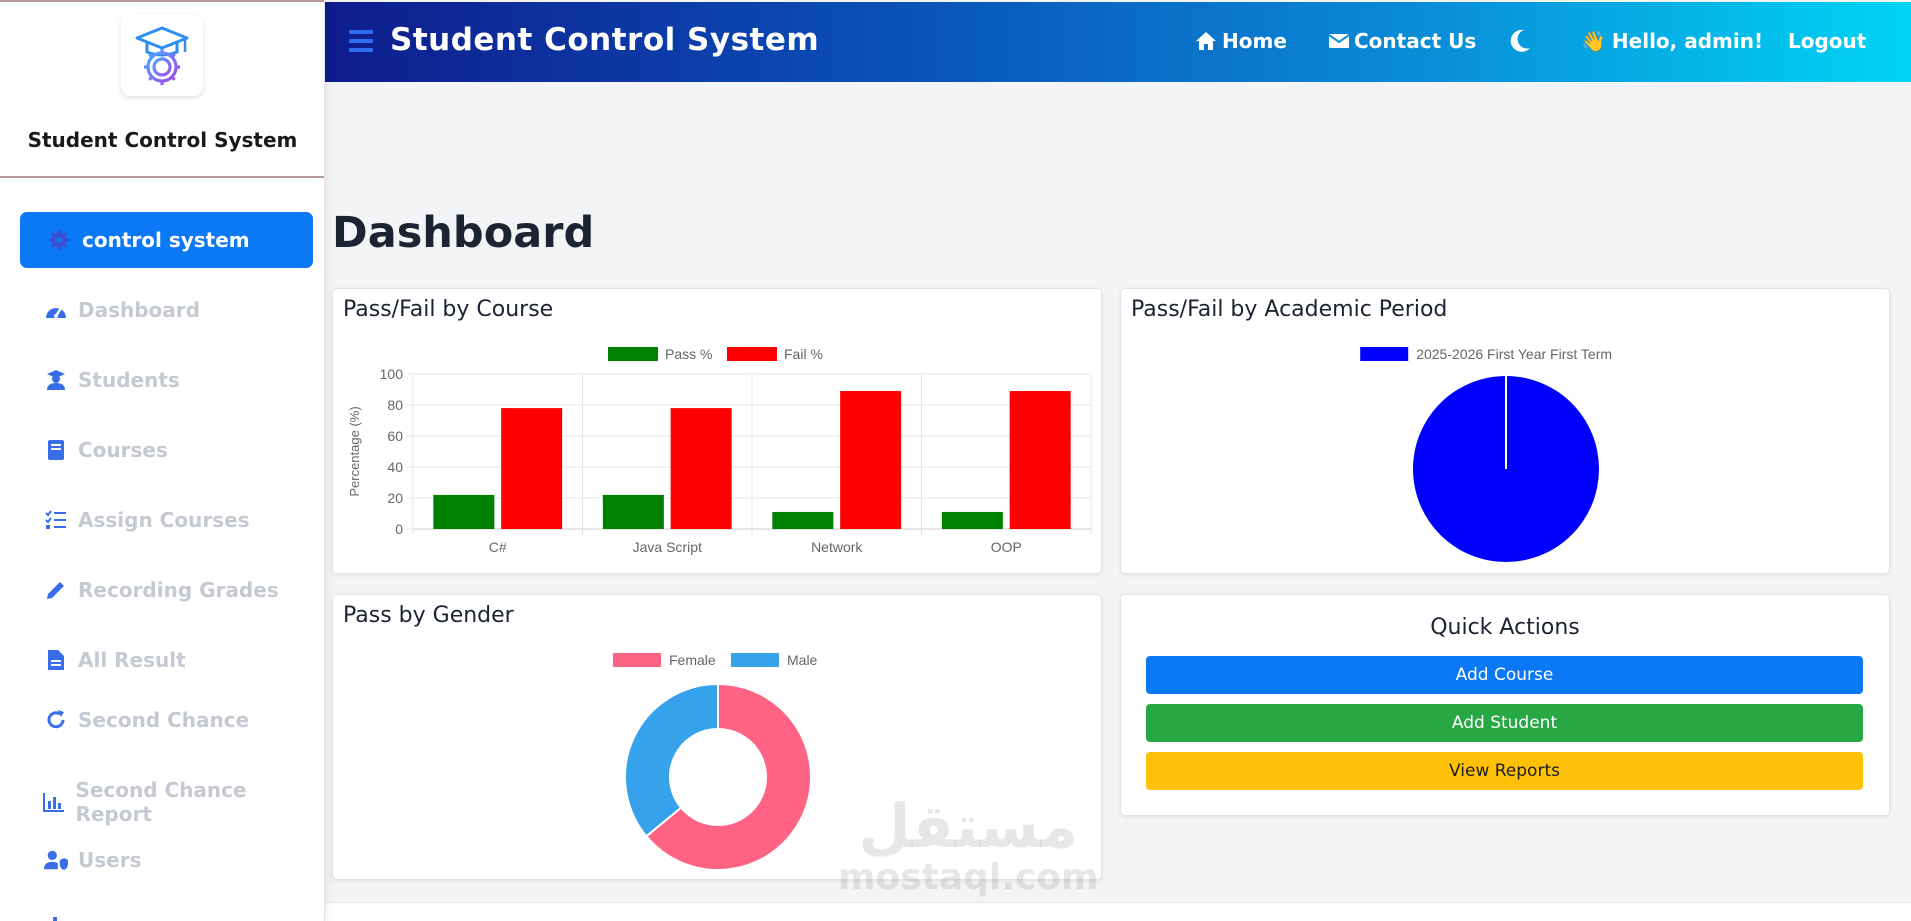 The image size is (1911, 921). What do you see at coordinates (1486, 454) in the screenshot?
I see `period-pie-chart: 2025-2026 First Year First Term` at bounding box center [1486, 454].